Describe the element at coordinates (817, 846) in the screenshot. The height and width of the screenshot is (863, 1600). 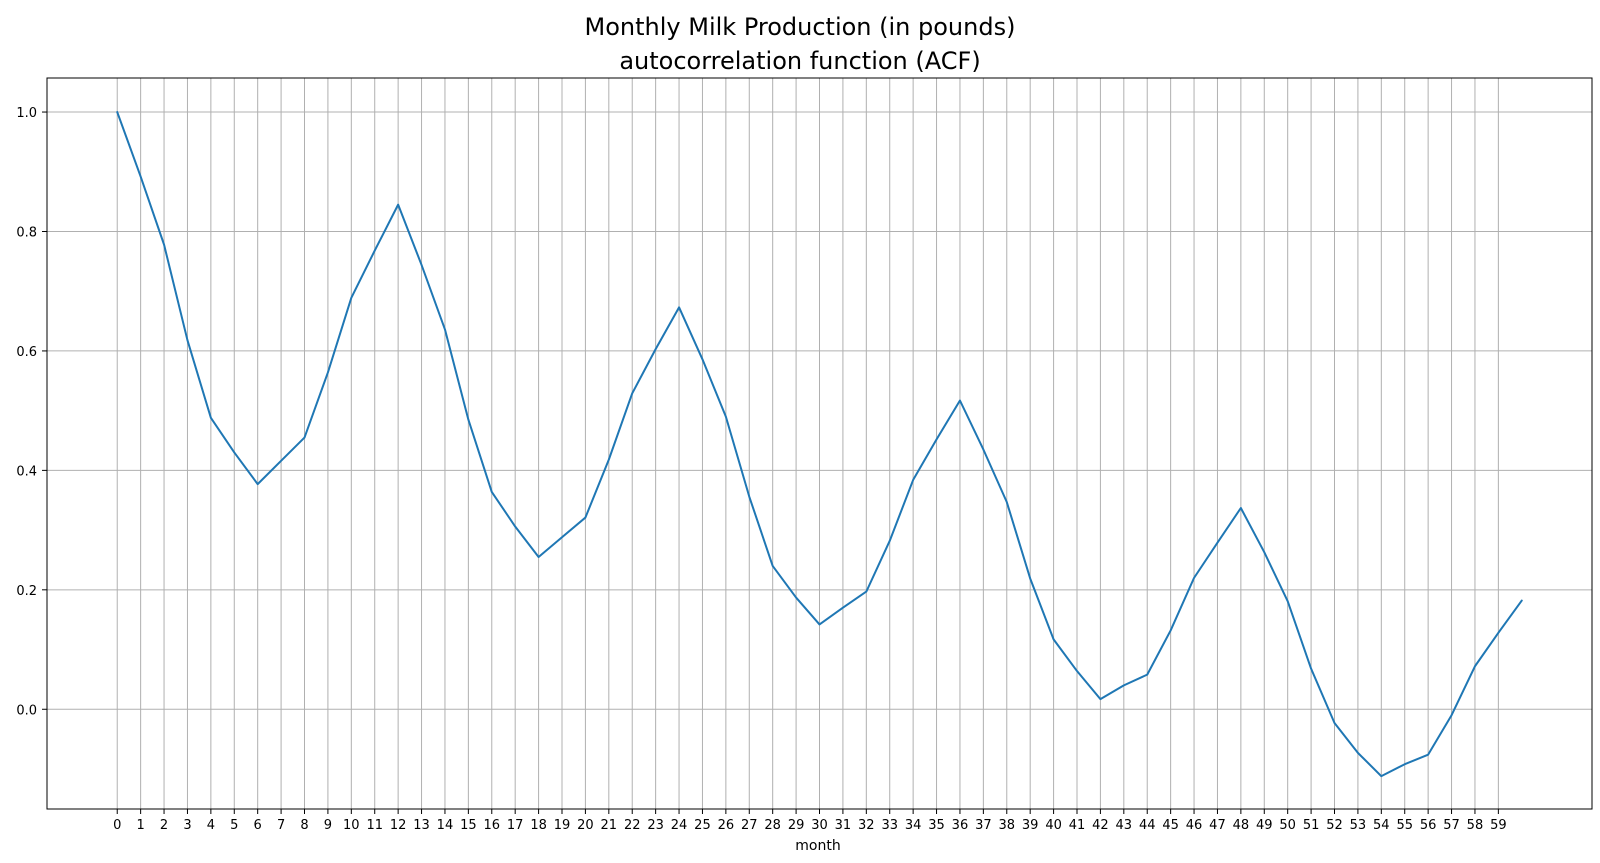
I see `x-axis-label: month` at that location.